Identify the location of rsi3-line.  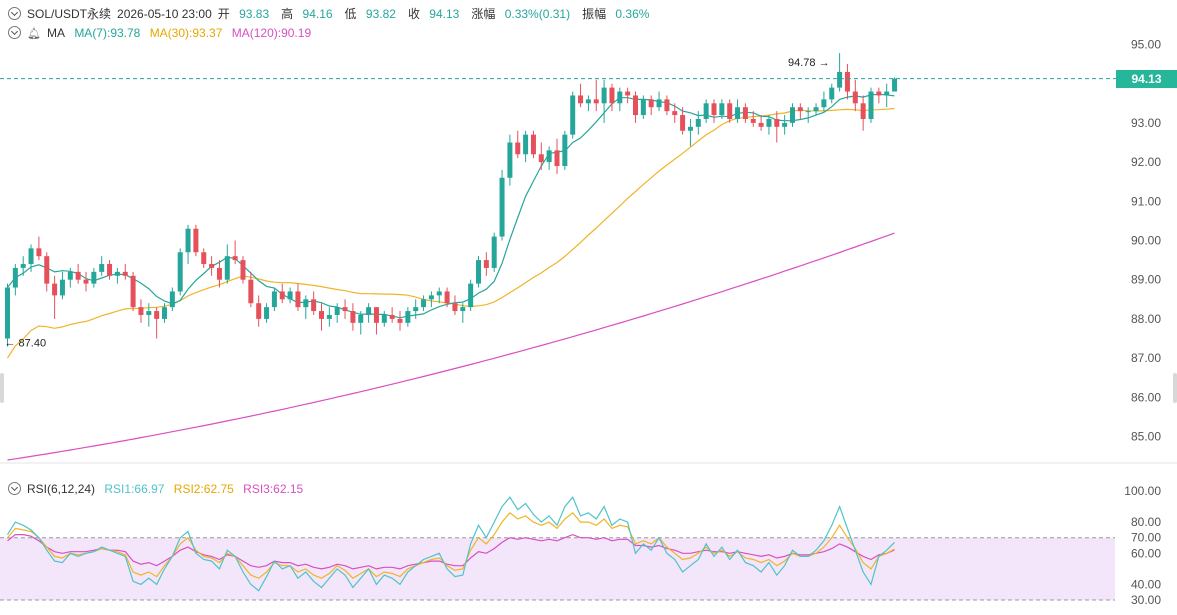
(451, 551).